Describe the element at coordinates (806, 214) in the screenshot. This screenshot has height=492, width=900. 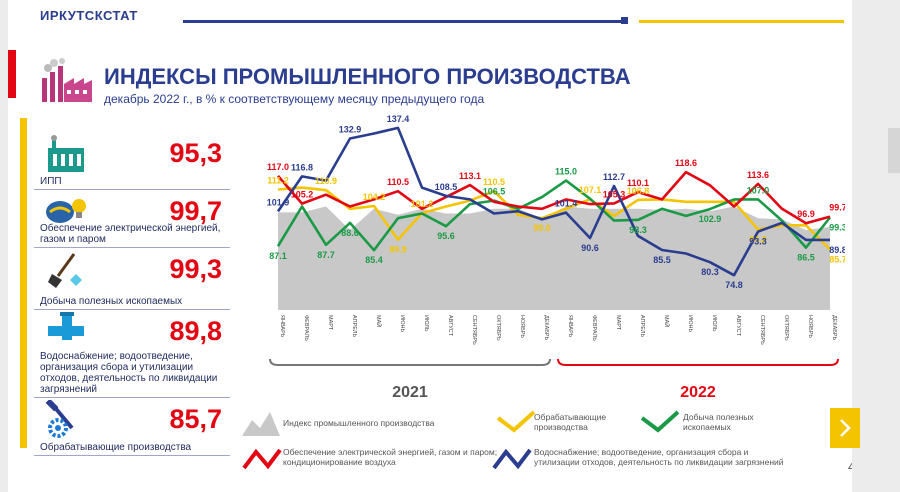
I see `data-label: 96.9` at that location.